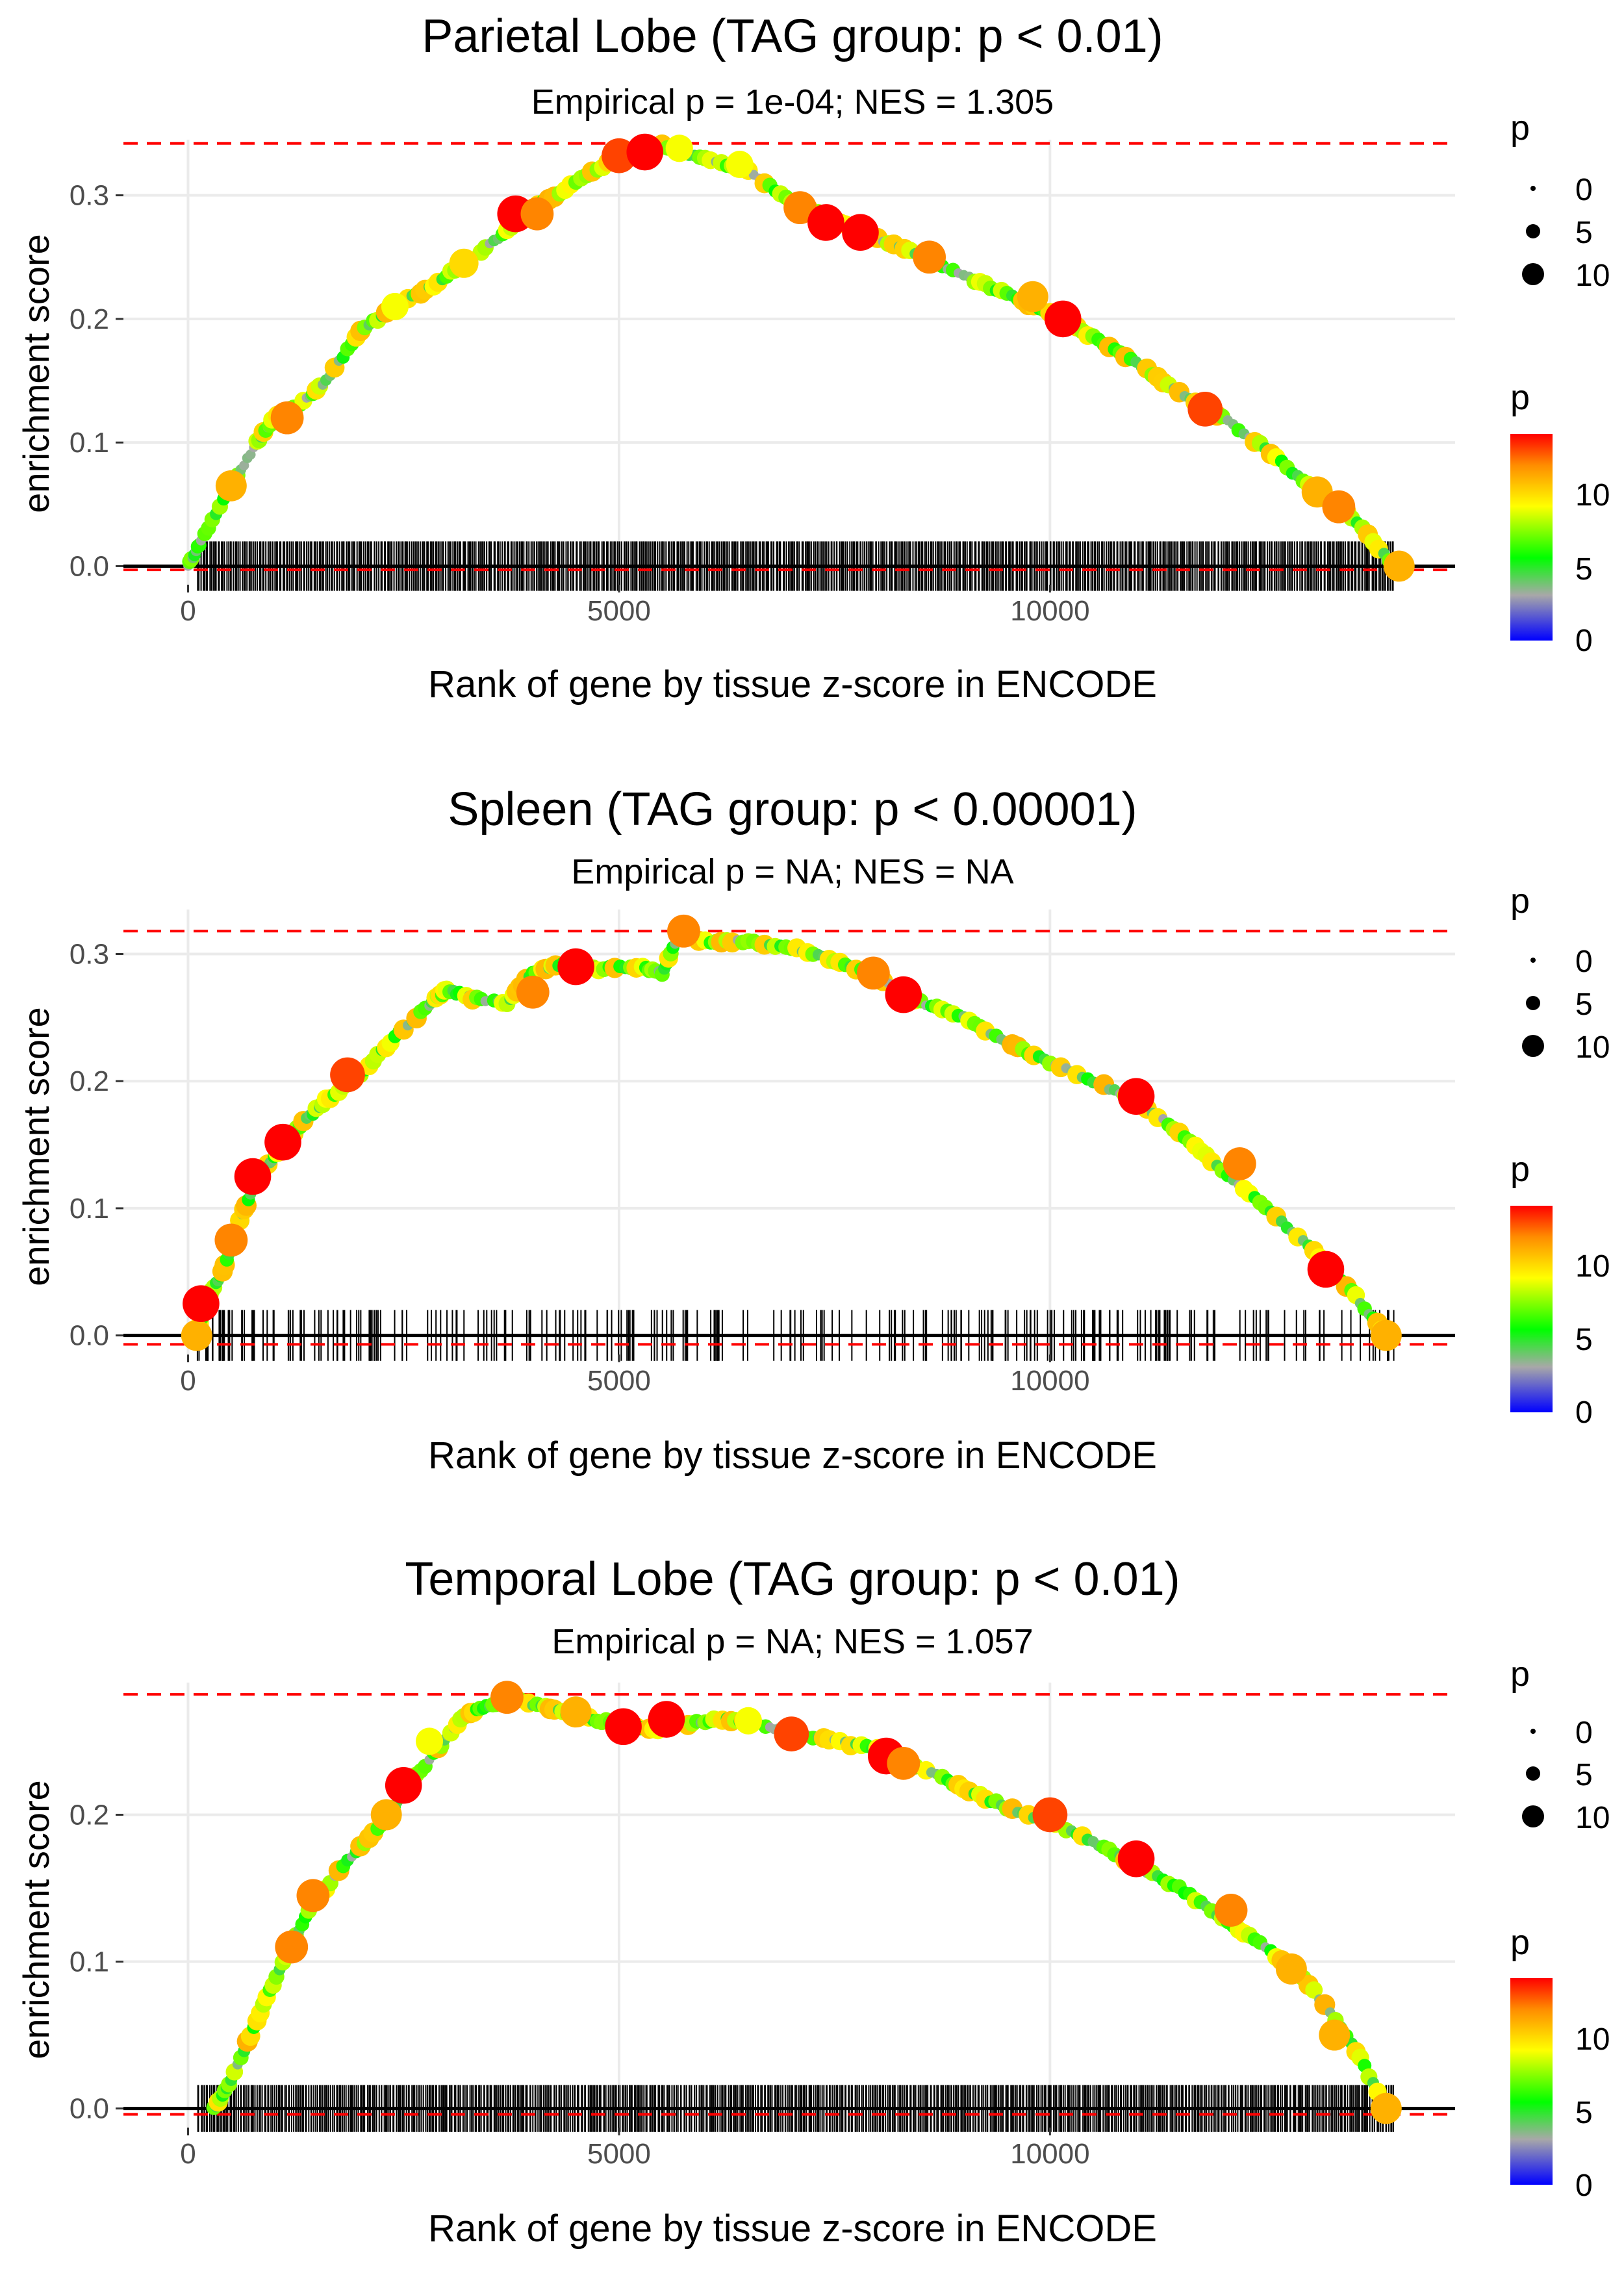 This screenshot has height=2277, width=1624. Describe the element at coordinates (36, 374) in the screenshot. I see `y-axis-label: enrichment score` at that location.